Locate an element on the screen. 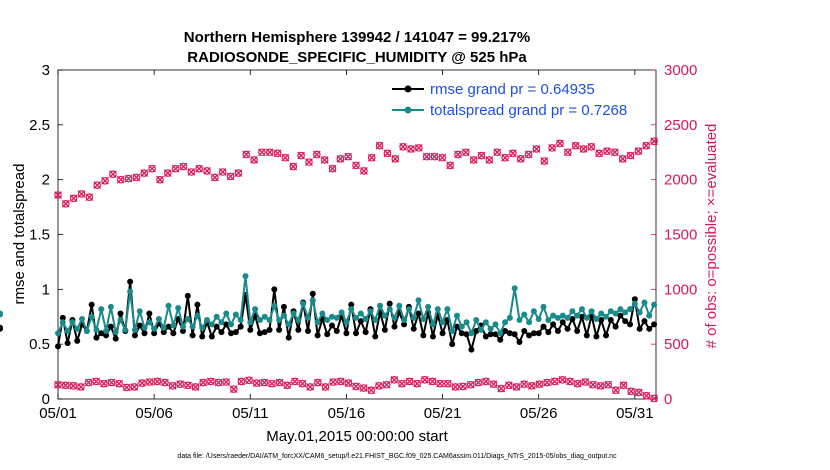 The width and height of the screenshot is (830, 470). right-tick-label: 1500 is located at coordinates (680, 235).